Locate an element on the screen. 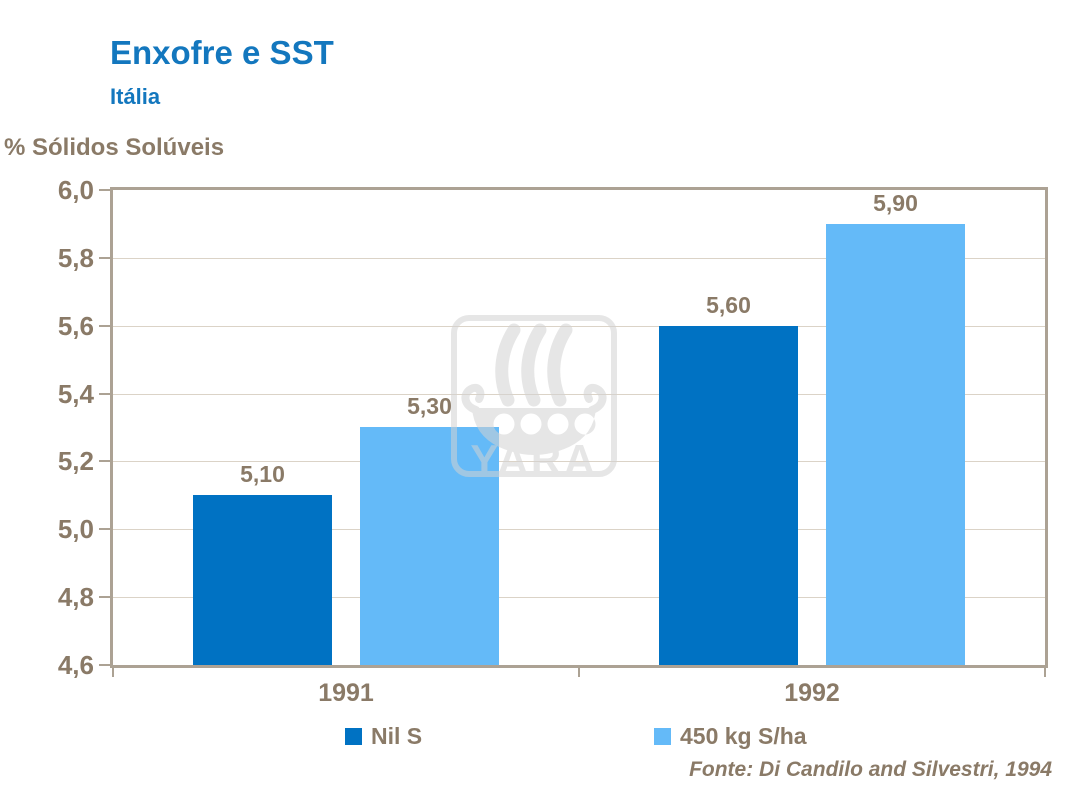 Image resolution: width=1068 pixels, height=798 pixels. value-label-1992-450 kg S/ha: 5,90 is located at coordinates (895, 203).